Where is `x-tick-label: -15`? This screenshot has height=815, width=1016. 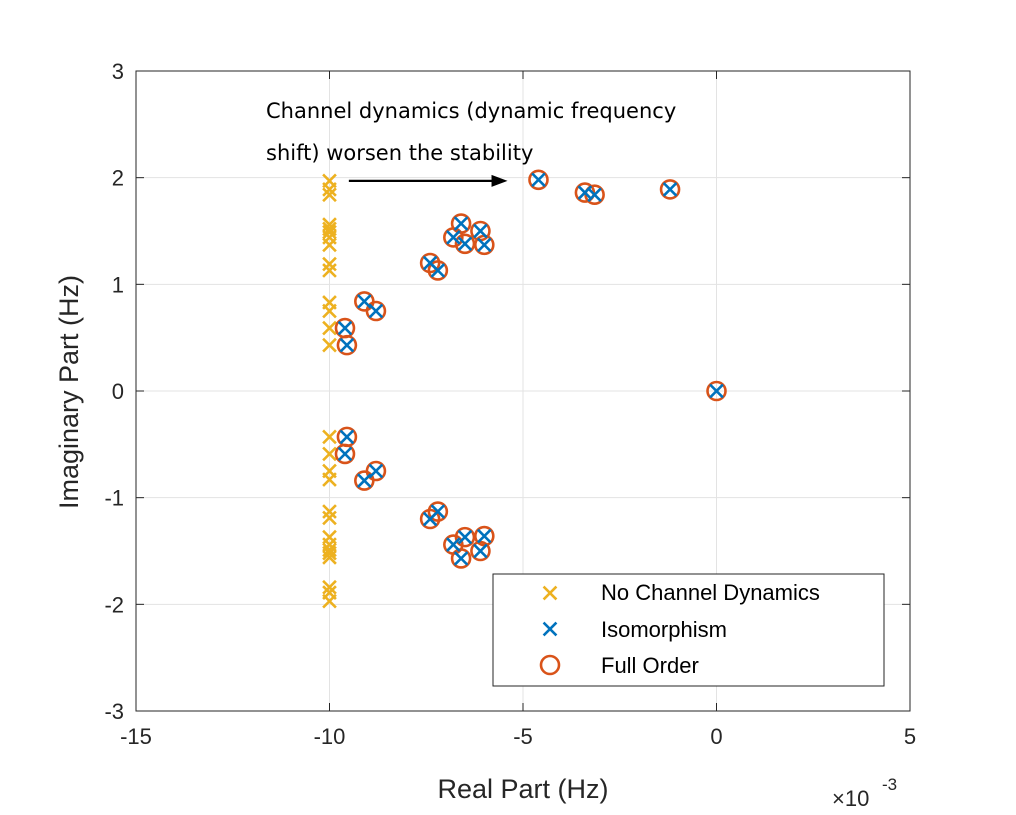
x-tick-label: -15 is located at coordinates (136, 736).